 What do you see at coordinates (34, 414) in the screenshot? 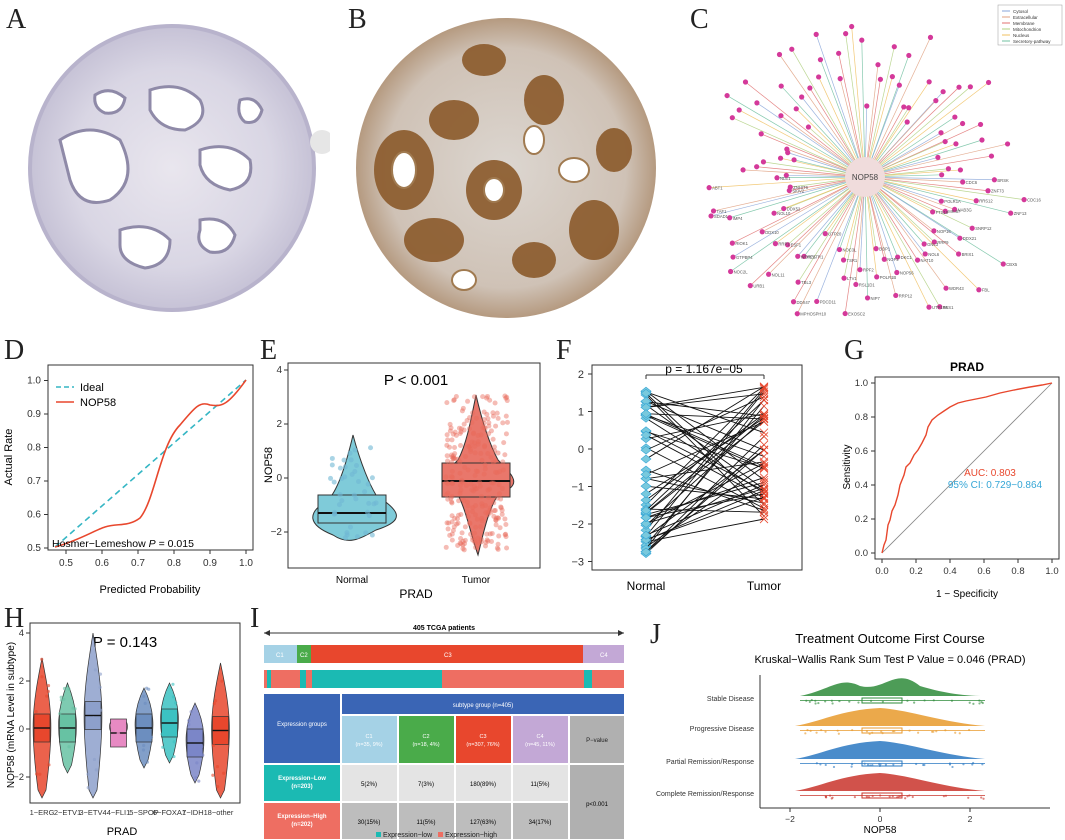
I see `y-tick: 0.9` at bounding box center [34, 414].